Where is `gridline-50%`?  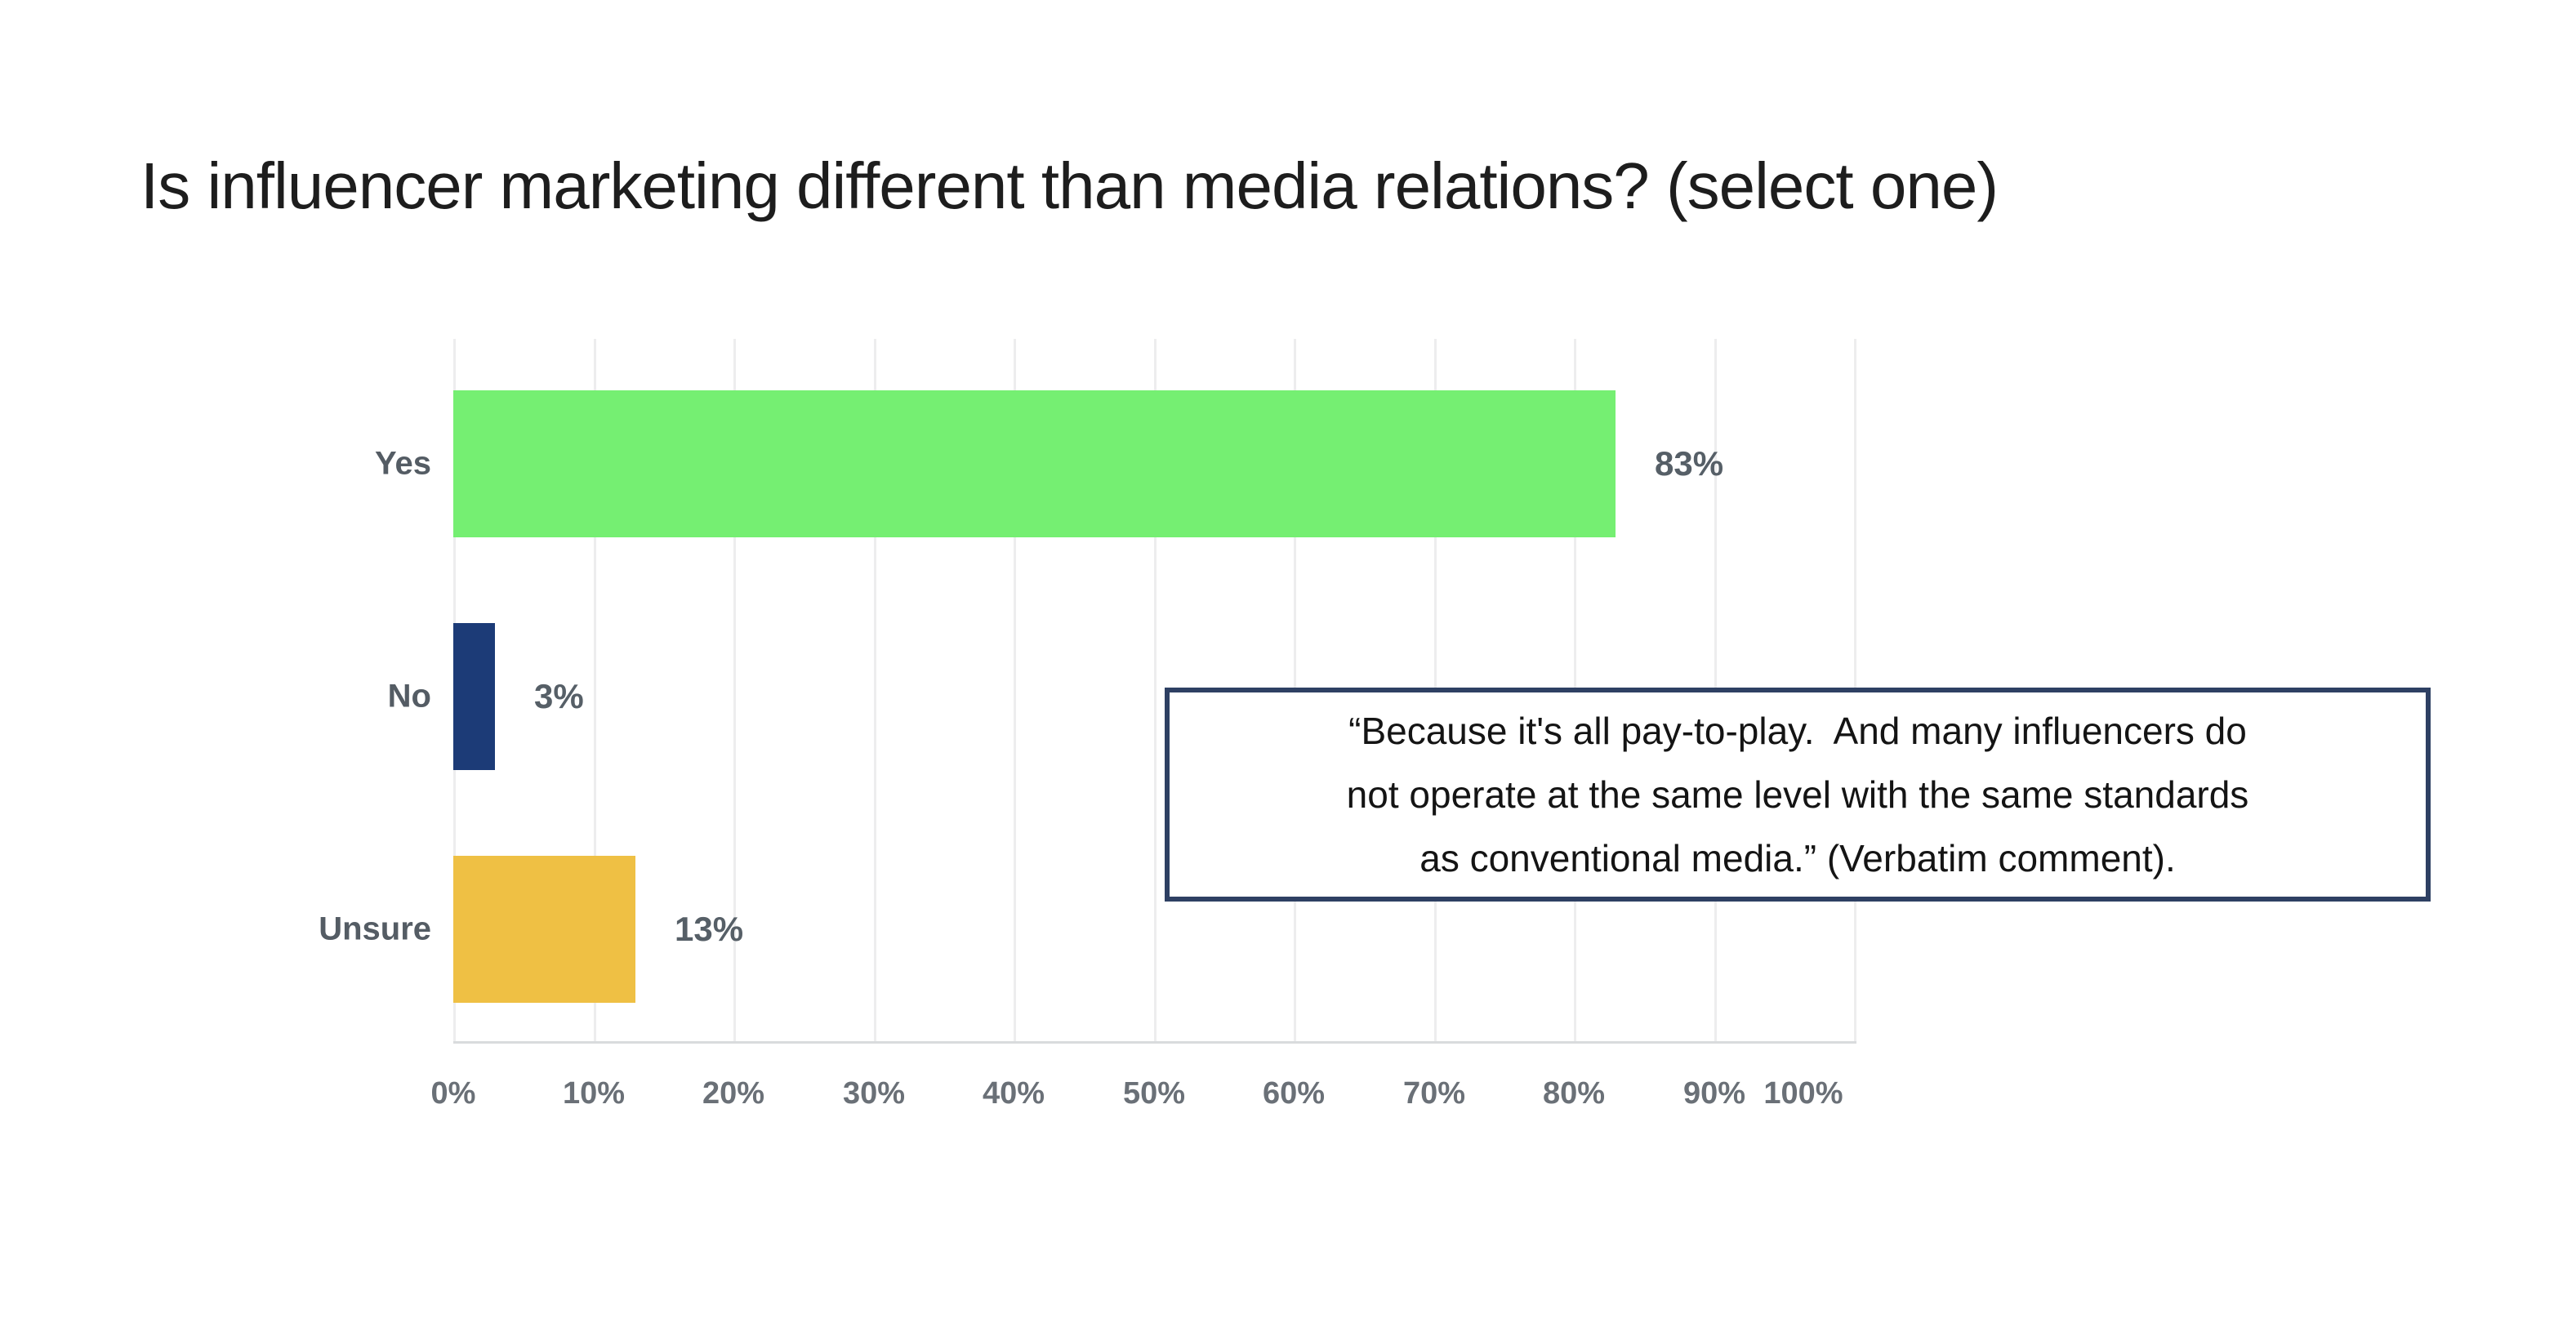 gridline-50% is located at coordinates (1155, 691).